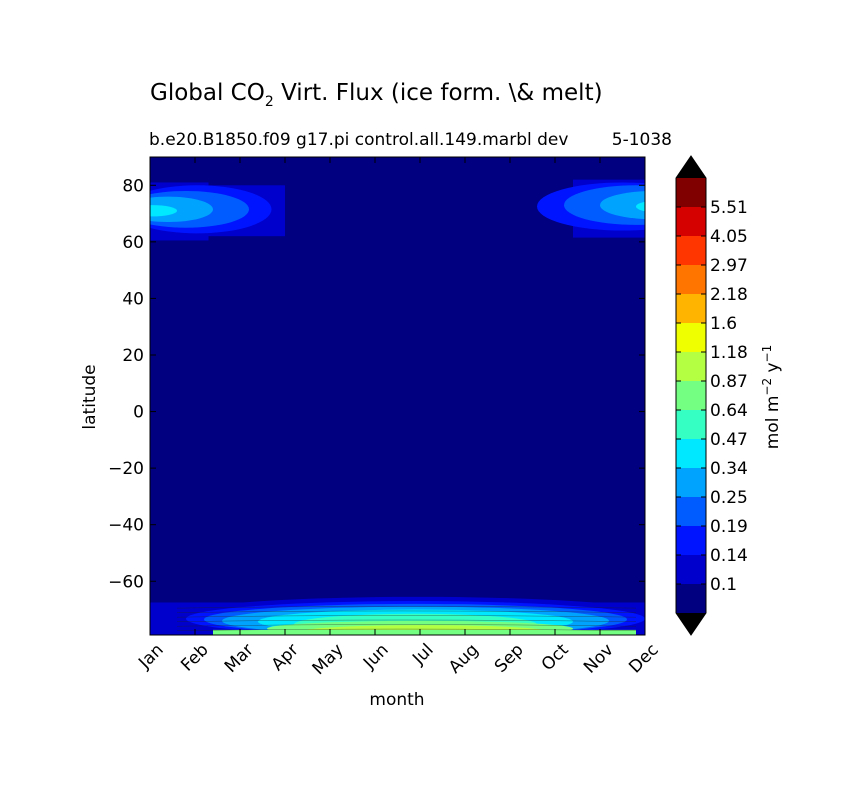 The width and height of the screenshot is (864, 792). Describe the element at coordinates (133, 299) in the screenshot. I see `y-tick-label: 40` at that location.